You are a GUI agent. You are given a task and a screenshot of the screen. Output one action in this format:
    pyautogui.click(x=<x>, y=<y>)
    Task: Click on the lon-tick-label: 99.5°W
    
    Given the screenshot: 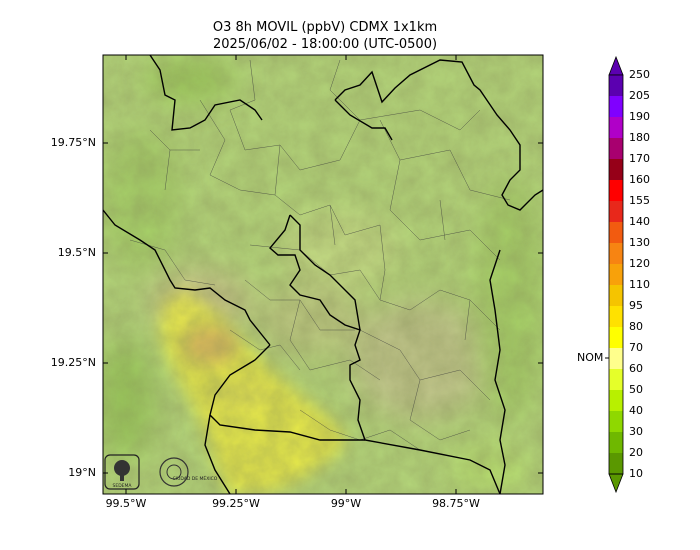 What is the action you would take?
    pyautogui.click(x=126, y=503)
    